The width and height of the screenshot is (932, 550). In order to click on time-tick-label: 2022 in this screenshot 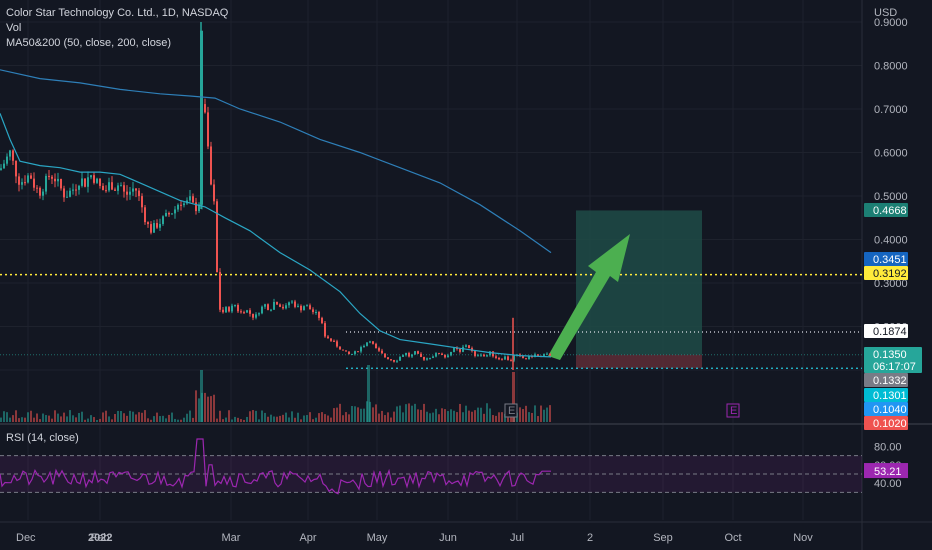, I will do `click(100, 538)`.